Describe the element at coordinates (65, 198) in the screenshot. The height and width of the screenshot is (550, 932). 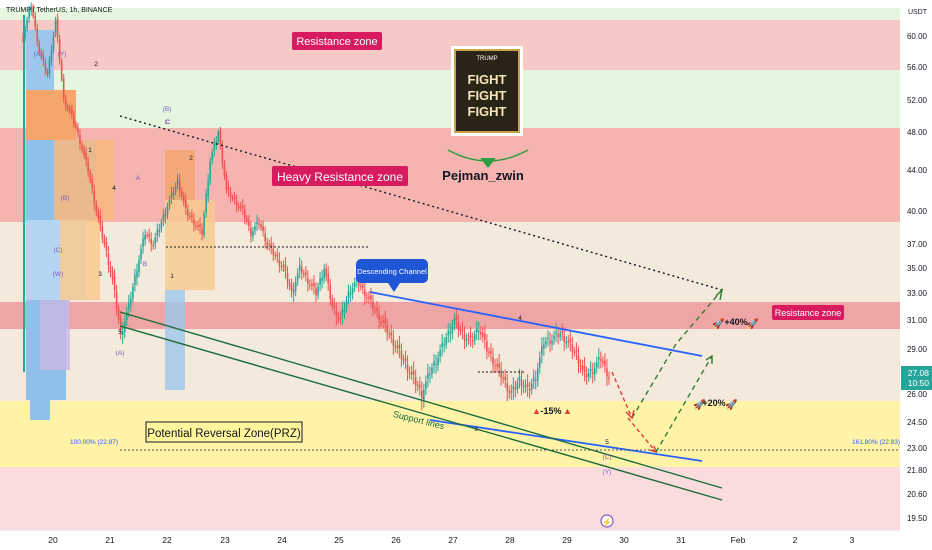
I see `wave-label: (B)` at that location.